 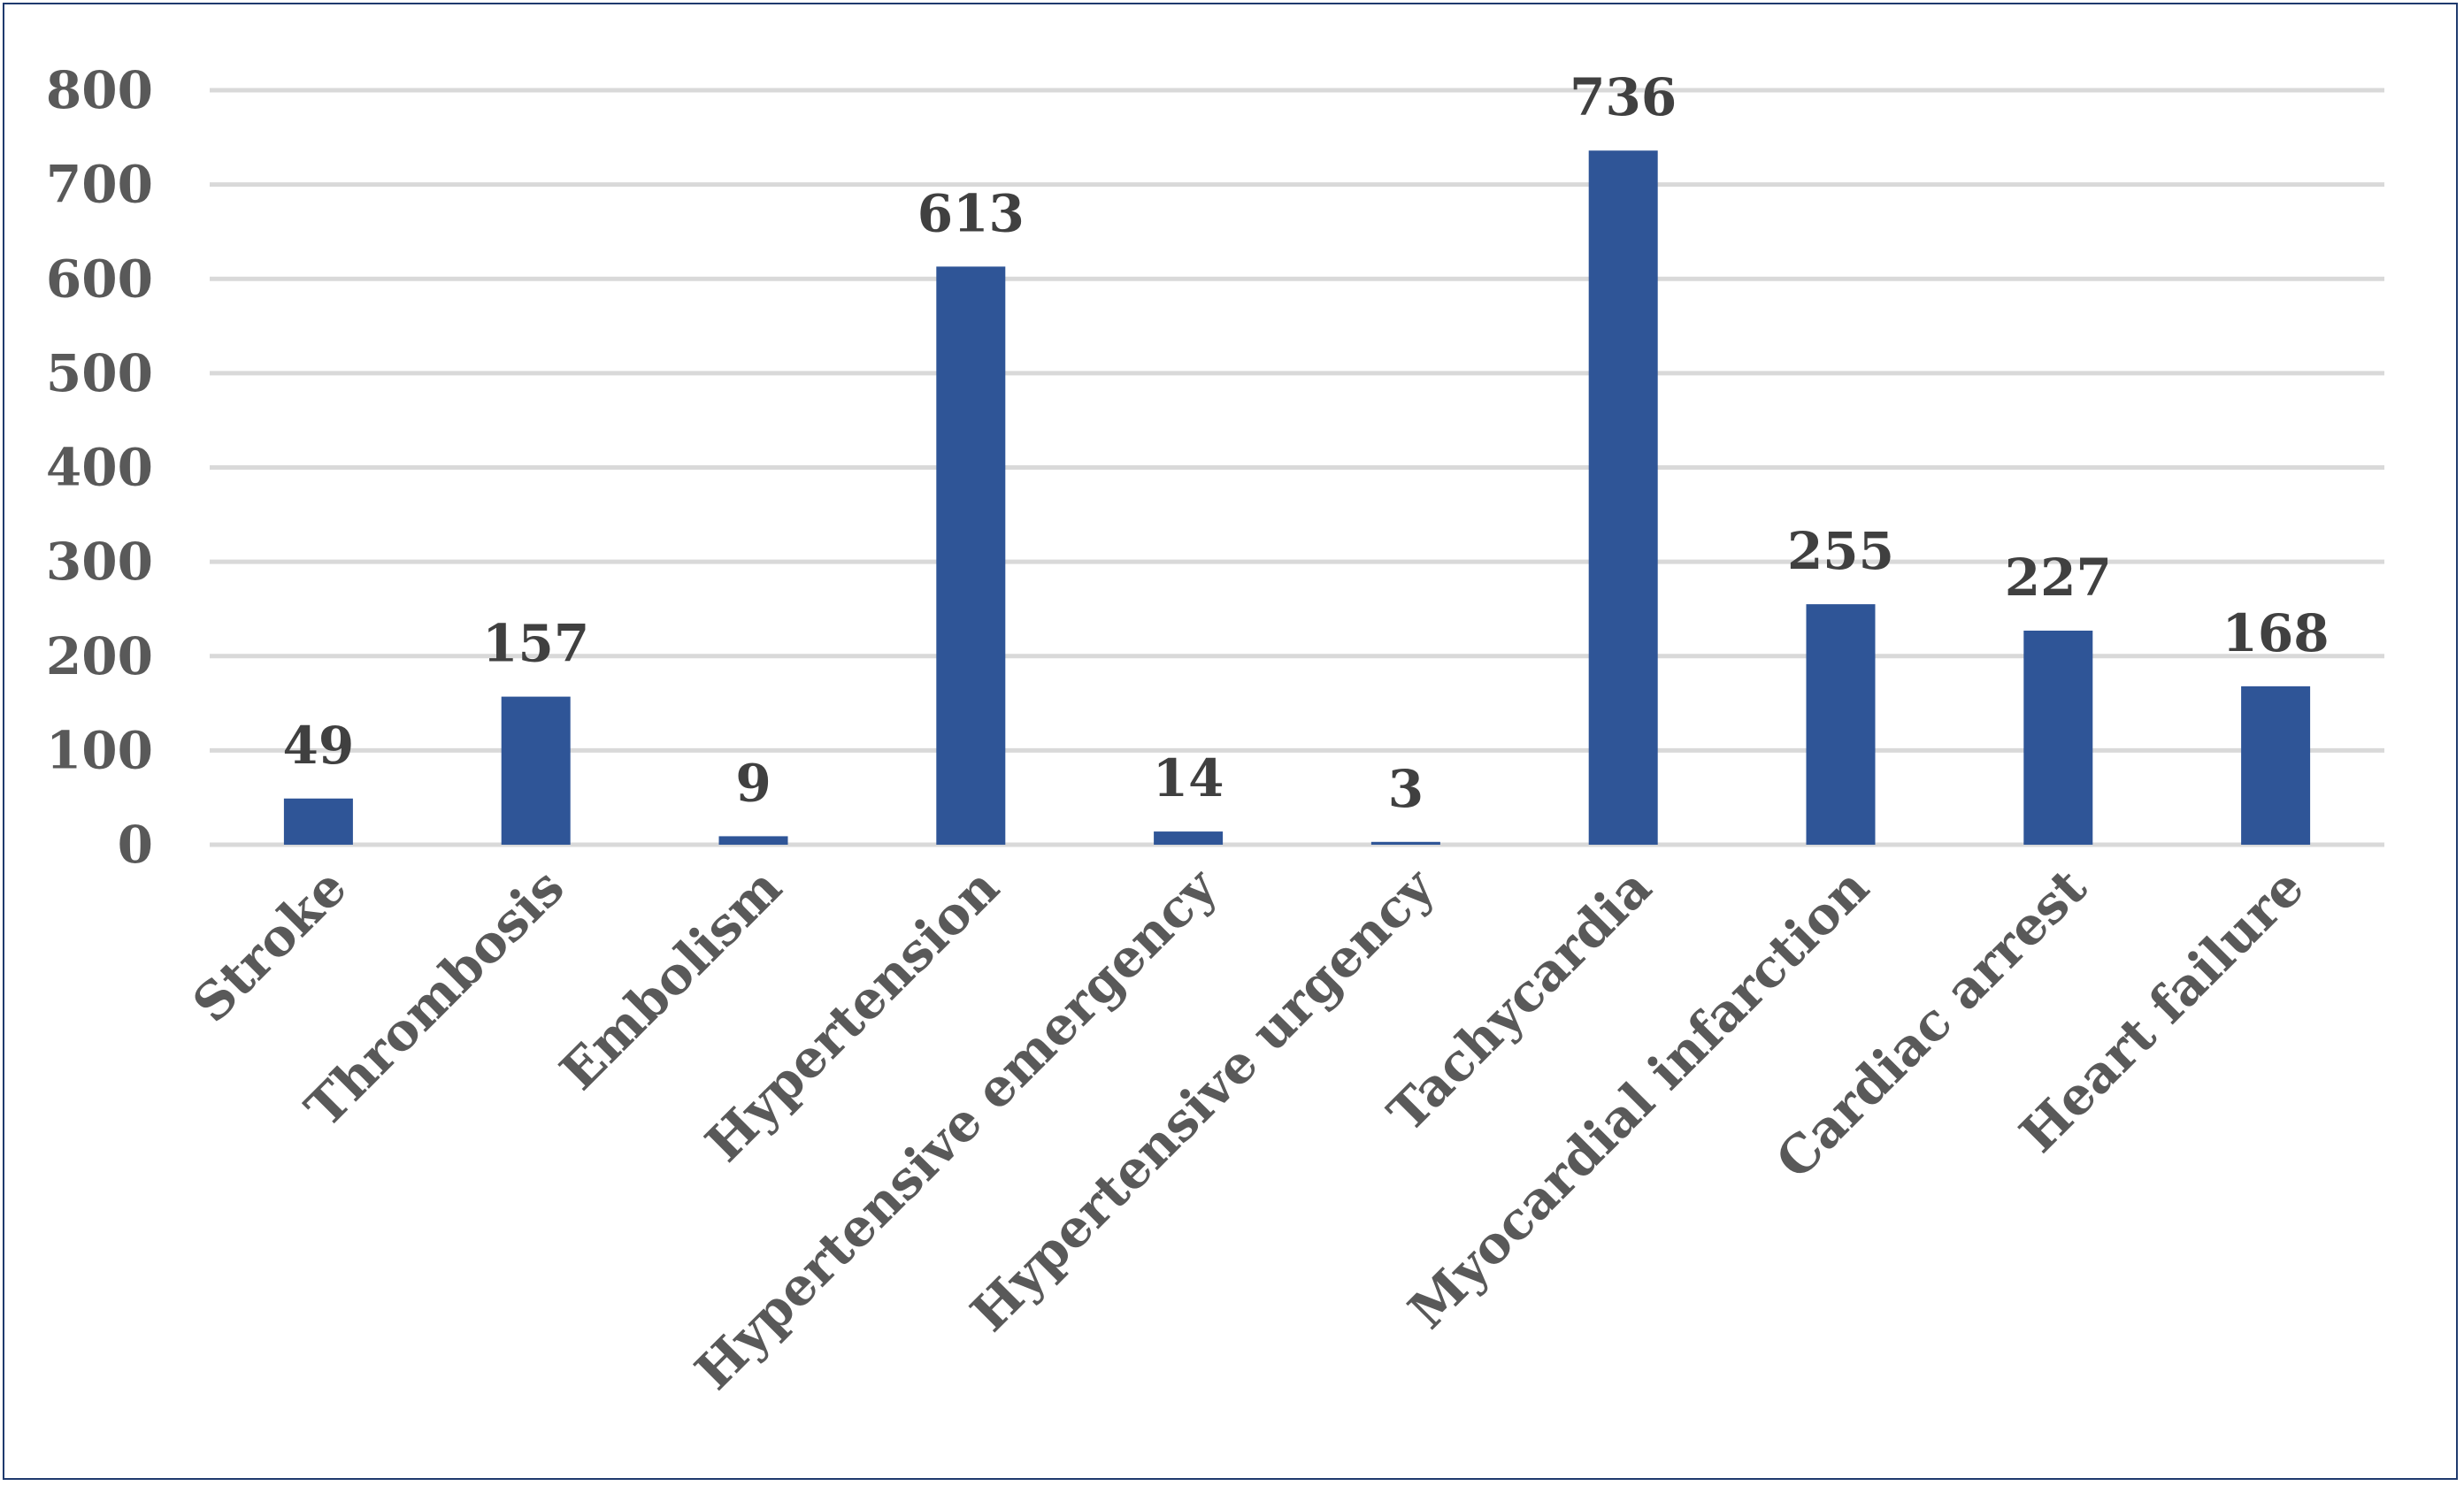 I want to click on bar-tachycardia, so click(x=1623, y=498).